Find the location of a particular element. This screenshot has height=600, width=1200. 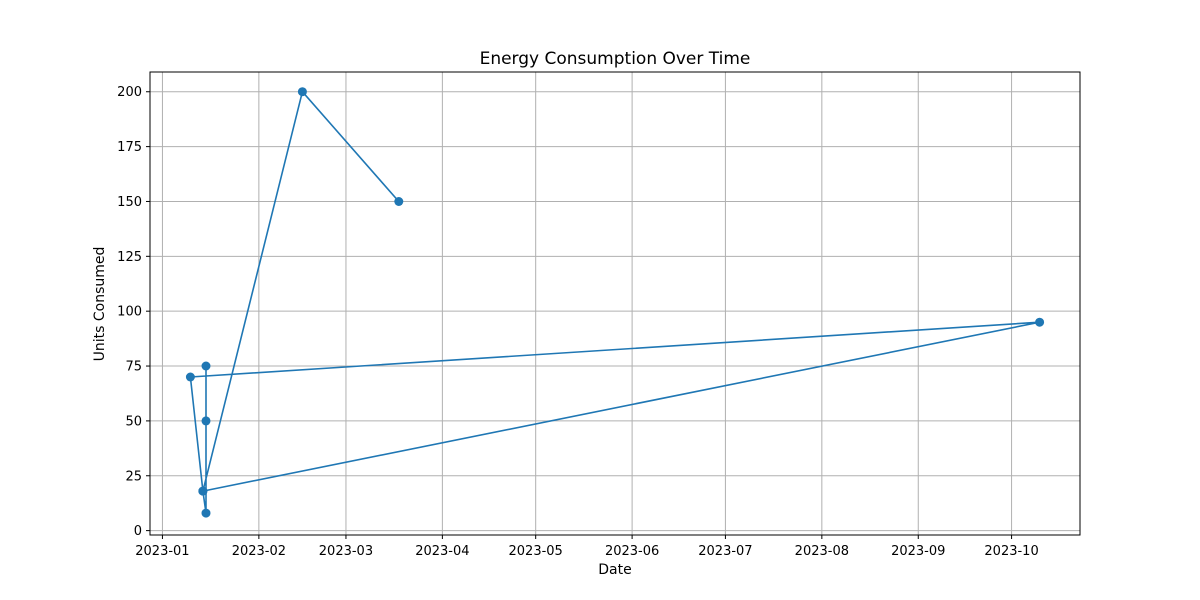

chart-title: Energy Consumption Over Time is located at coordinates (615, 59).